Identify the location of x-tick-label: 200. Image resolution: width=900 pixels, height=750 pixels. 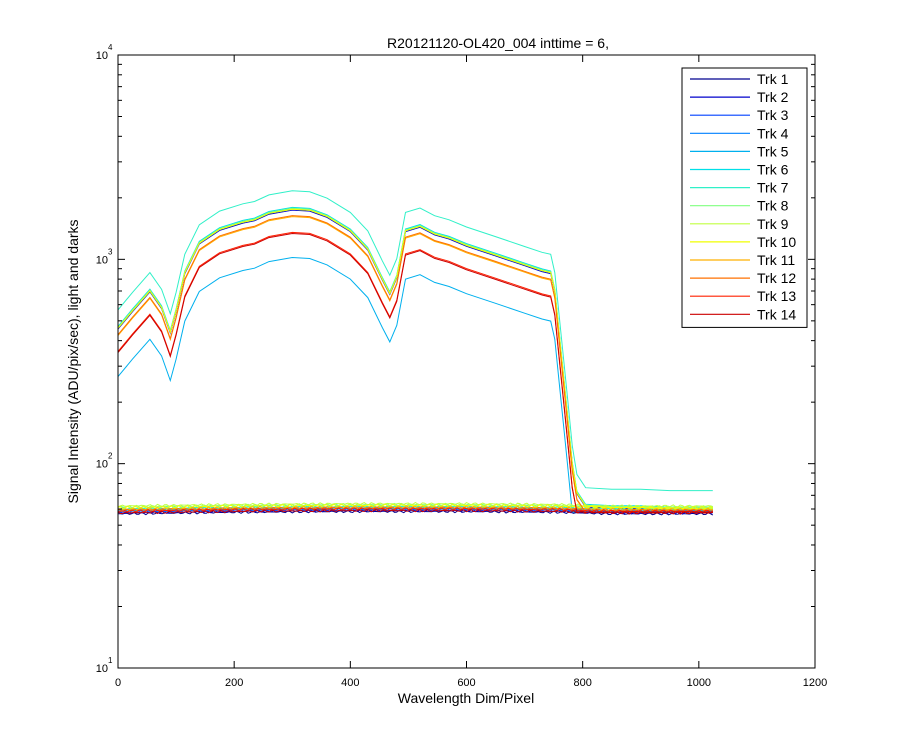
(234, 683).